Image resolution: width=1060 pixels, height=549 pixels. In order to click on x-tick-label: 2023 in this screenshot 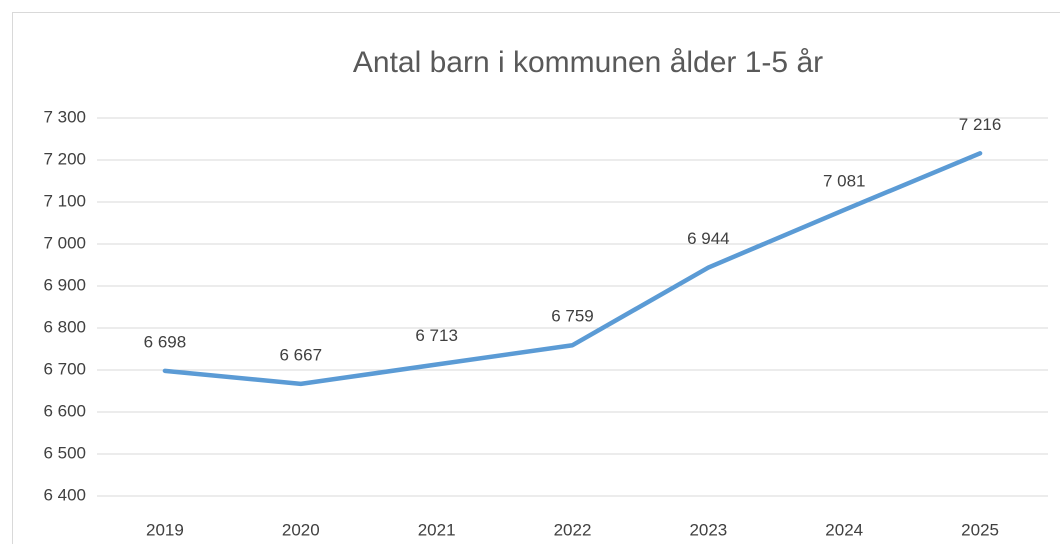, I will do `click(708, 529)`.